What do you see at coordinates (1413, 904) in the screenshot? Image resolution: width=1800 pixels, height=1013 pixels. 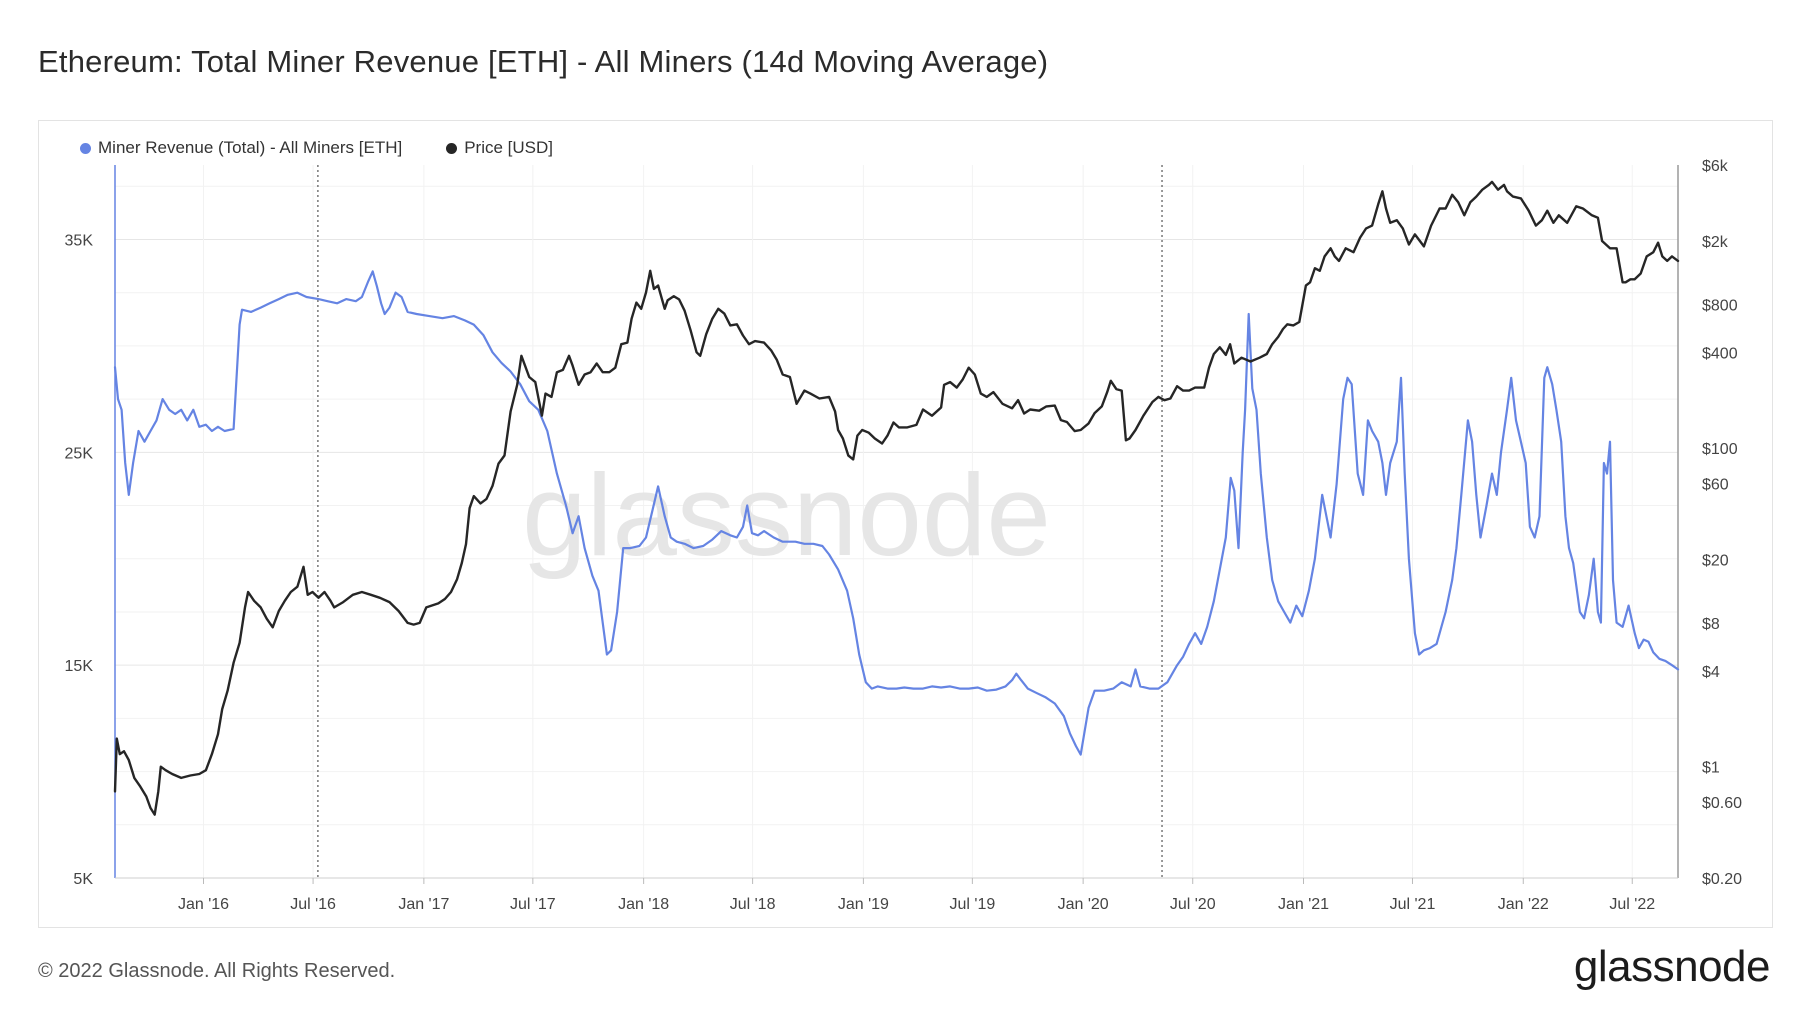 I see `x-tick-label: Jul '21` at bounding box center [1413, 904].